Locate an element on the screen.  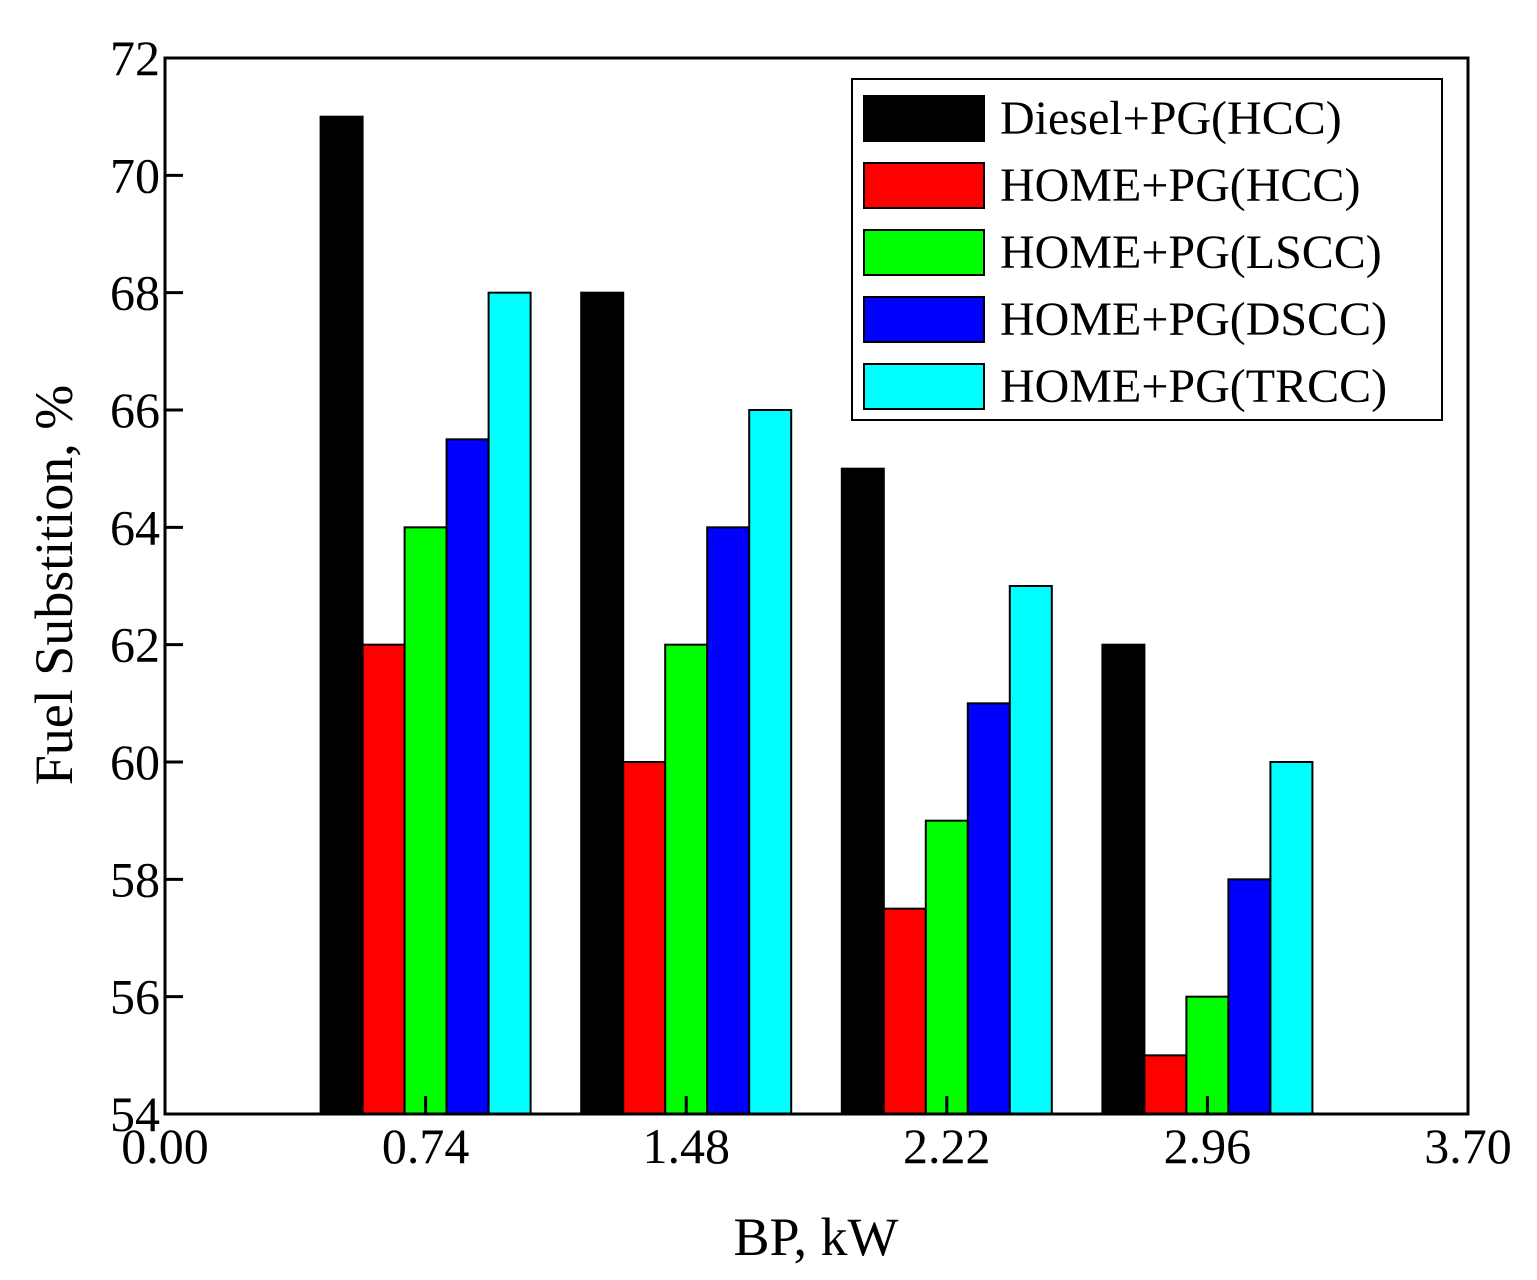
bar-home-pg-hcc--2_22 is located at coordinates (904, 1011).